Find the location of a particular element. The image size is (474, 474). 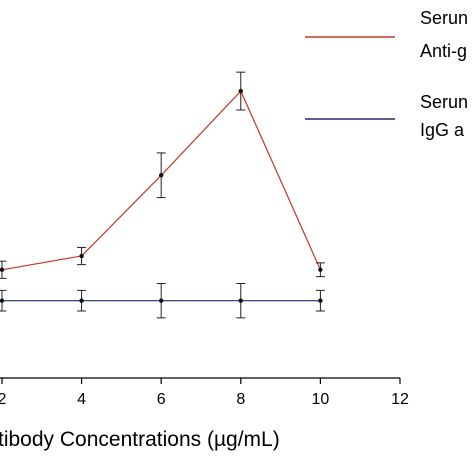

legend-entry-2: Serun IgG a is located at coordinates (386, 116).